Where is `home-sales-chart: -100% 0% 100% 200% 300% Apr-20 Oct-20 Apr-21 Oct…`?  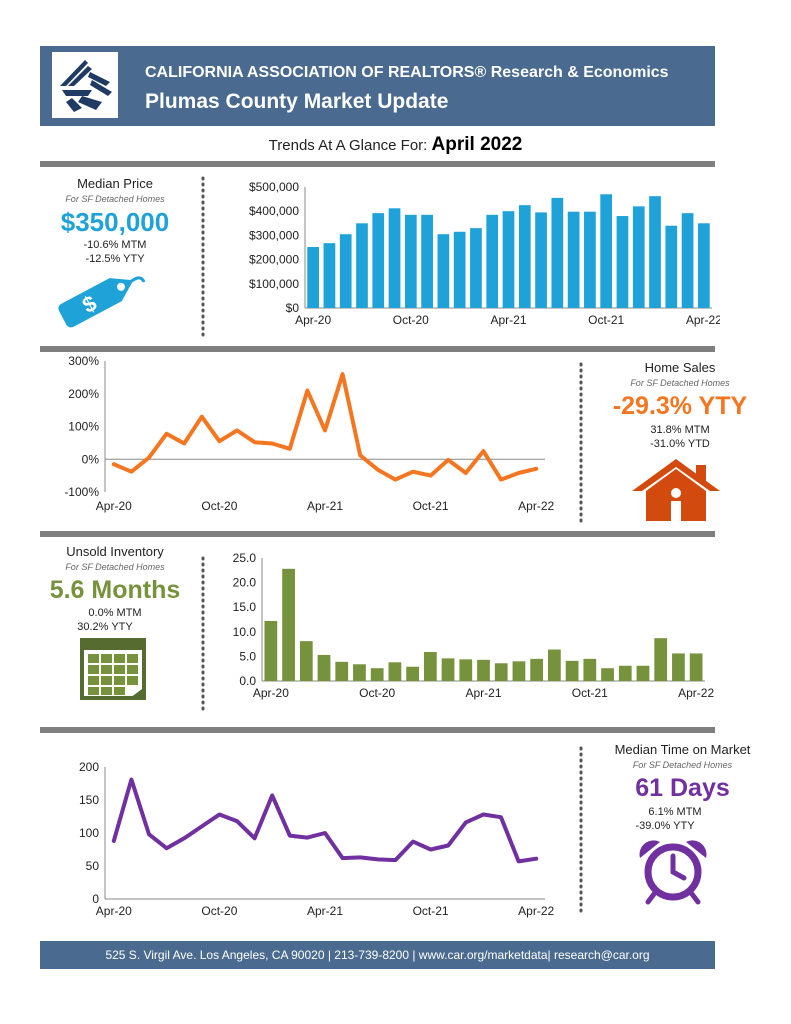 home-sales-chart: -100% 0% 100% 200% 300% Apr-20 Oct-20 Apr-21 Oct… is located at coordinates (309, 433).